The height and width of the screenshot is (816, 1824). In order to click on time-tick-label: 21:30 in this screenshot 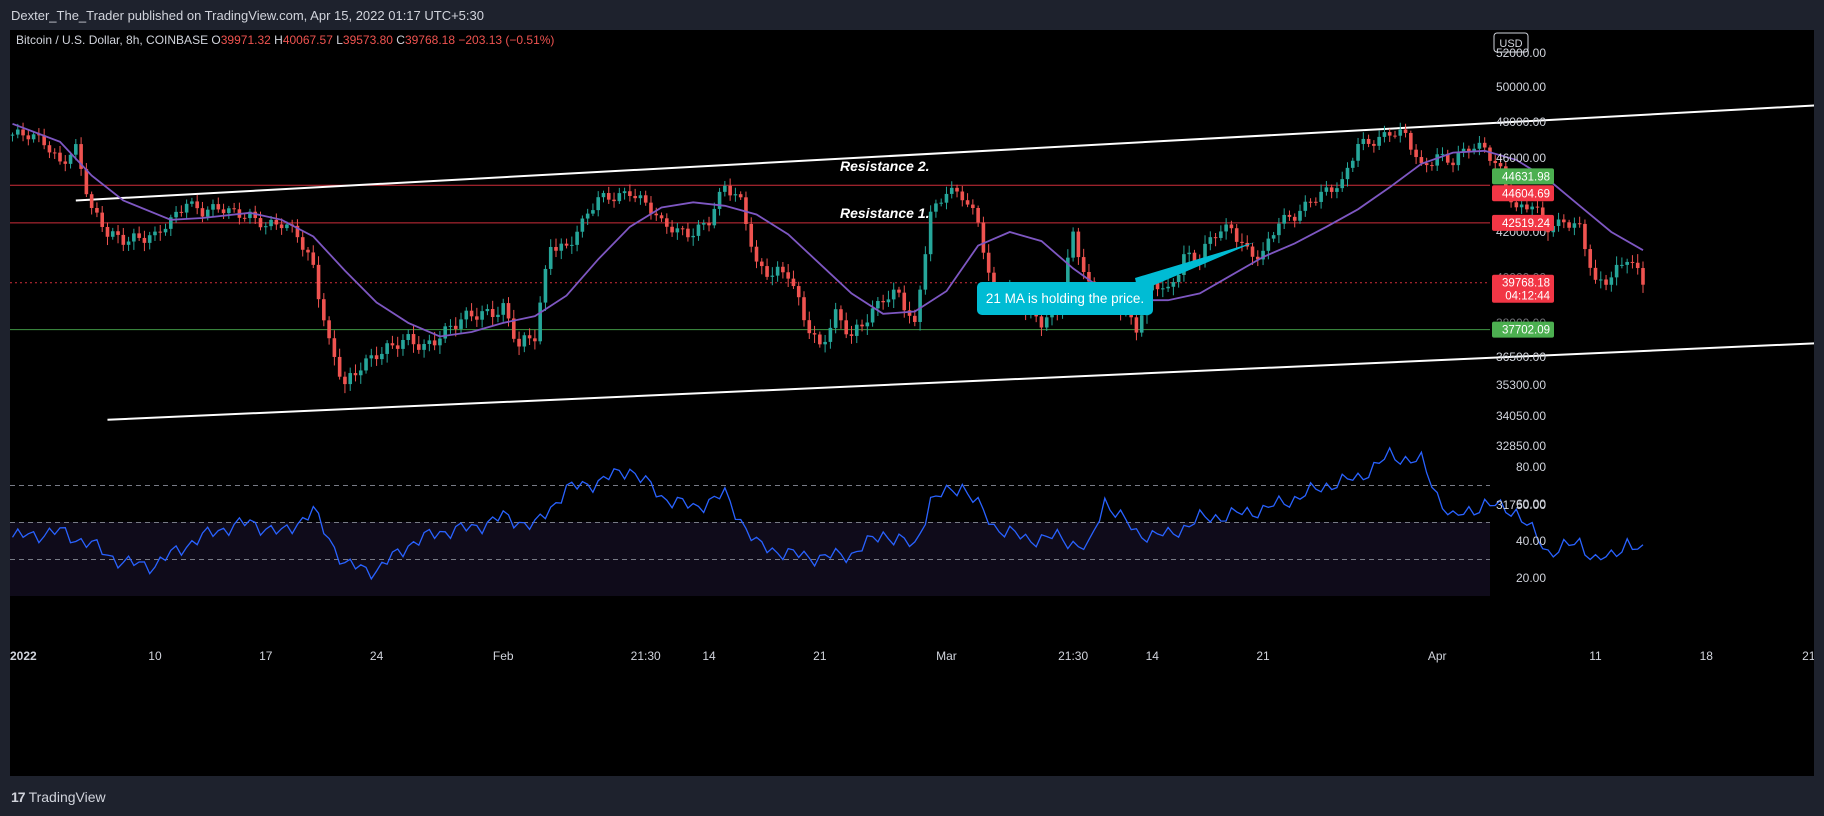, I will do `click(646, 656)`.